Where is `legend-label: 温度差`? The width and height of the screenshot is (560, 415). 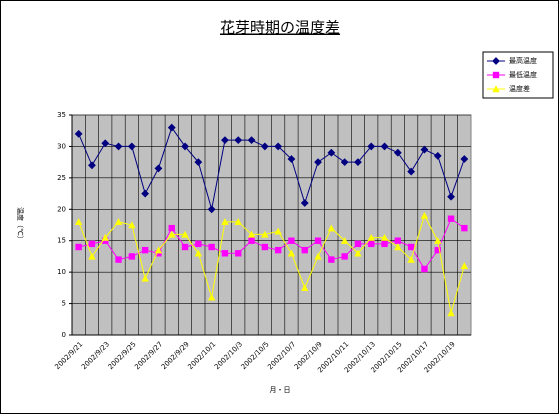 legend-label: 温度差 is located at coordinates (519, 88).